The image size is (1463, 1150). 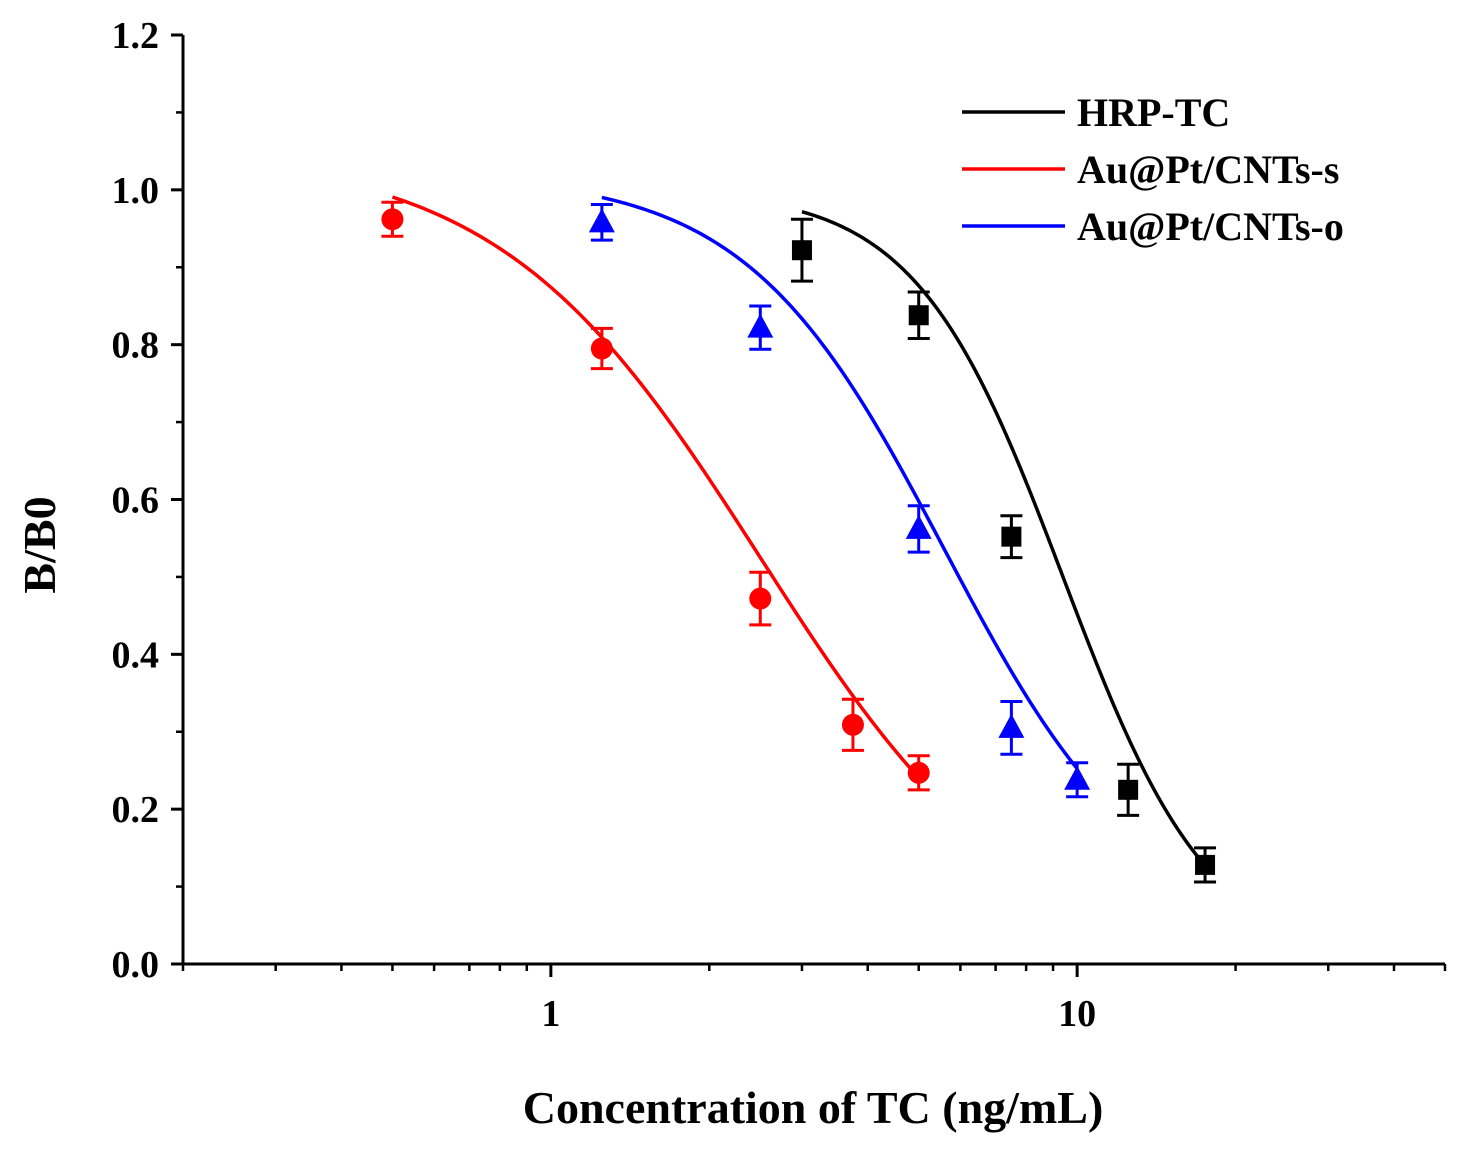 I want to click on x-tick-label: 10, so click(x=1077, y=1014).